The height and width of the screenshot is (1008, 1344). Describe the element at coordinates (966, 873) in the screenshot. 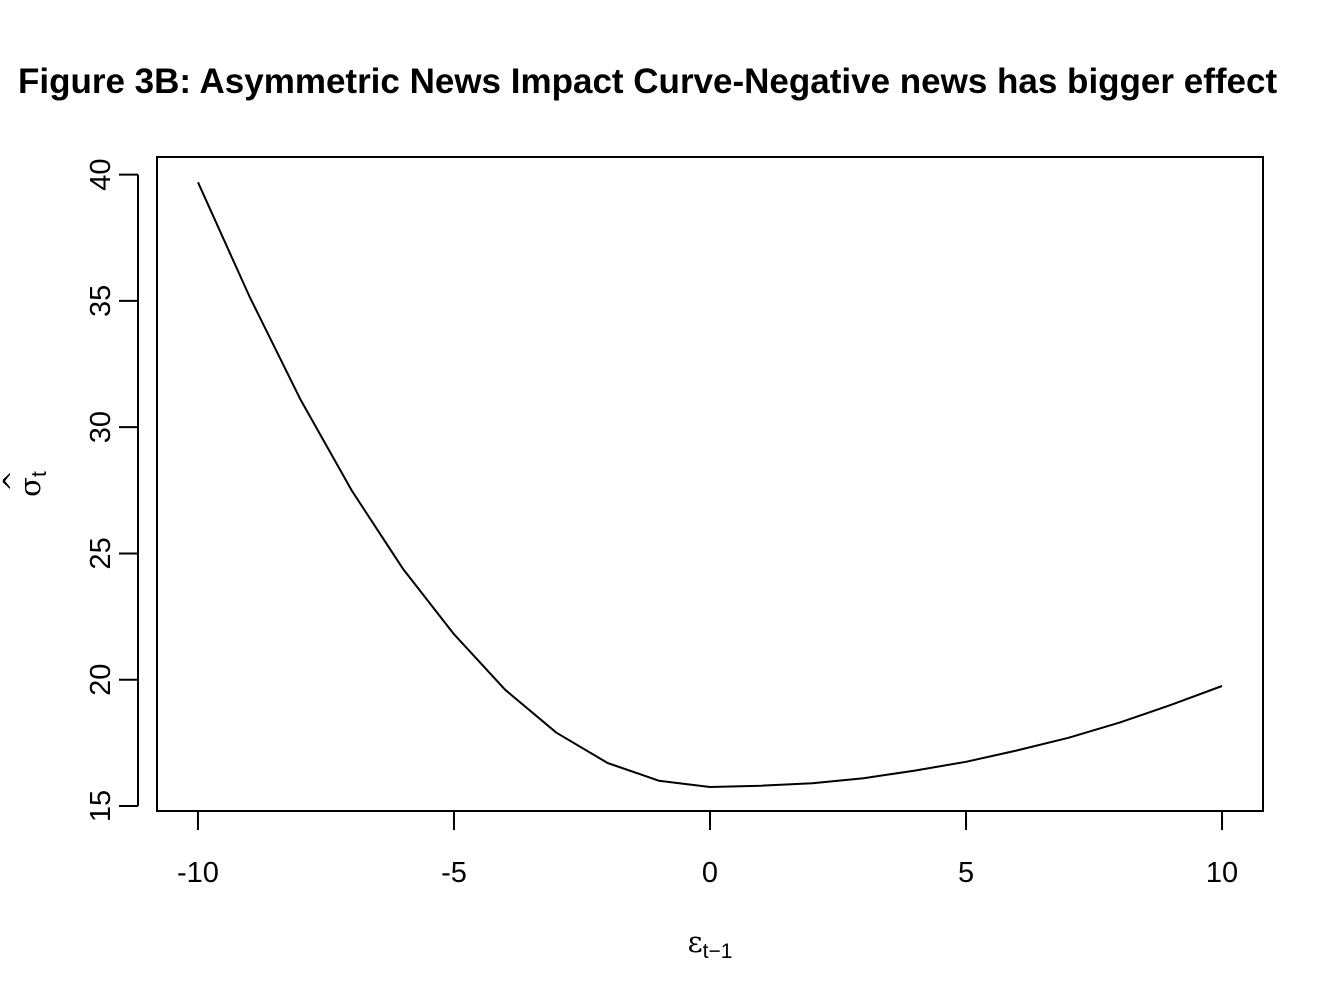

I see `x-tick-label: 5` at that location.